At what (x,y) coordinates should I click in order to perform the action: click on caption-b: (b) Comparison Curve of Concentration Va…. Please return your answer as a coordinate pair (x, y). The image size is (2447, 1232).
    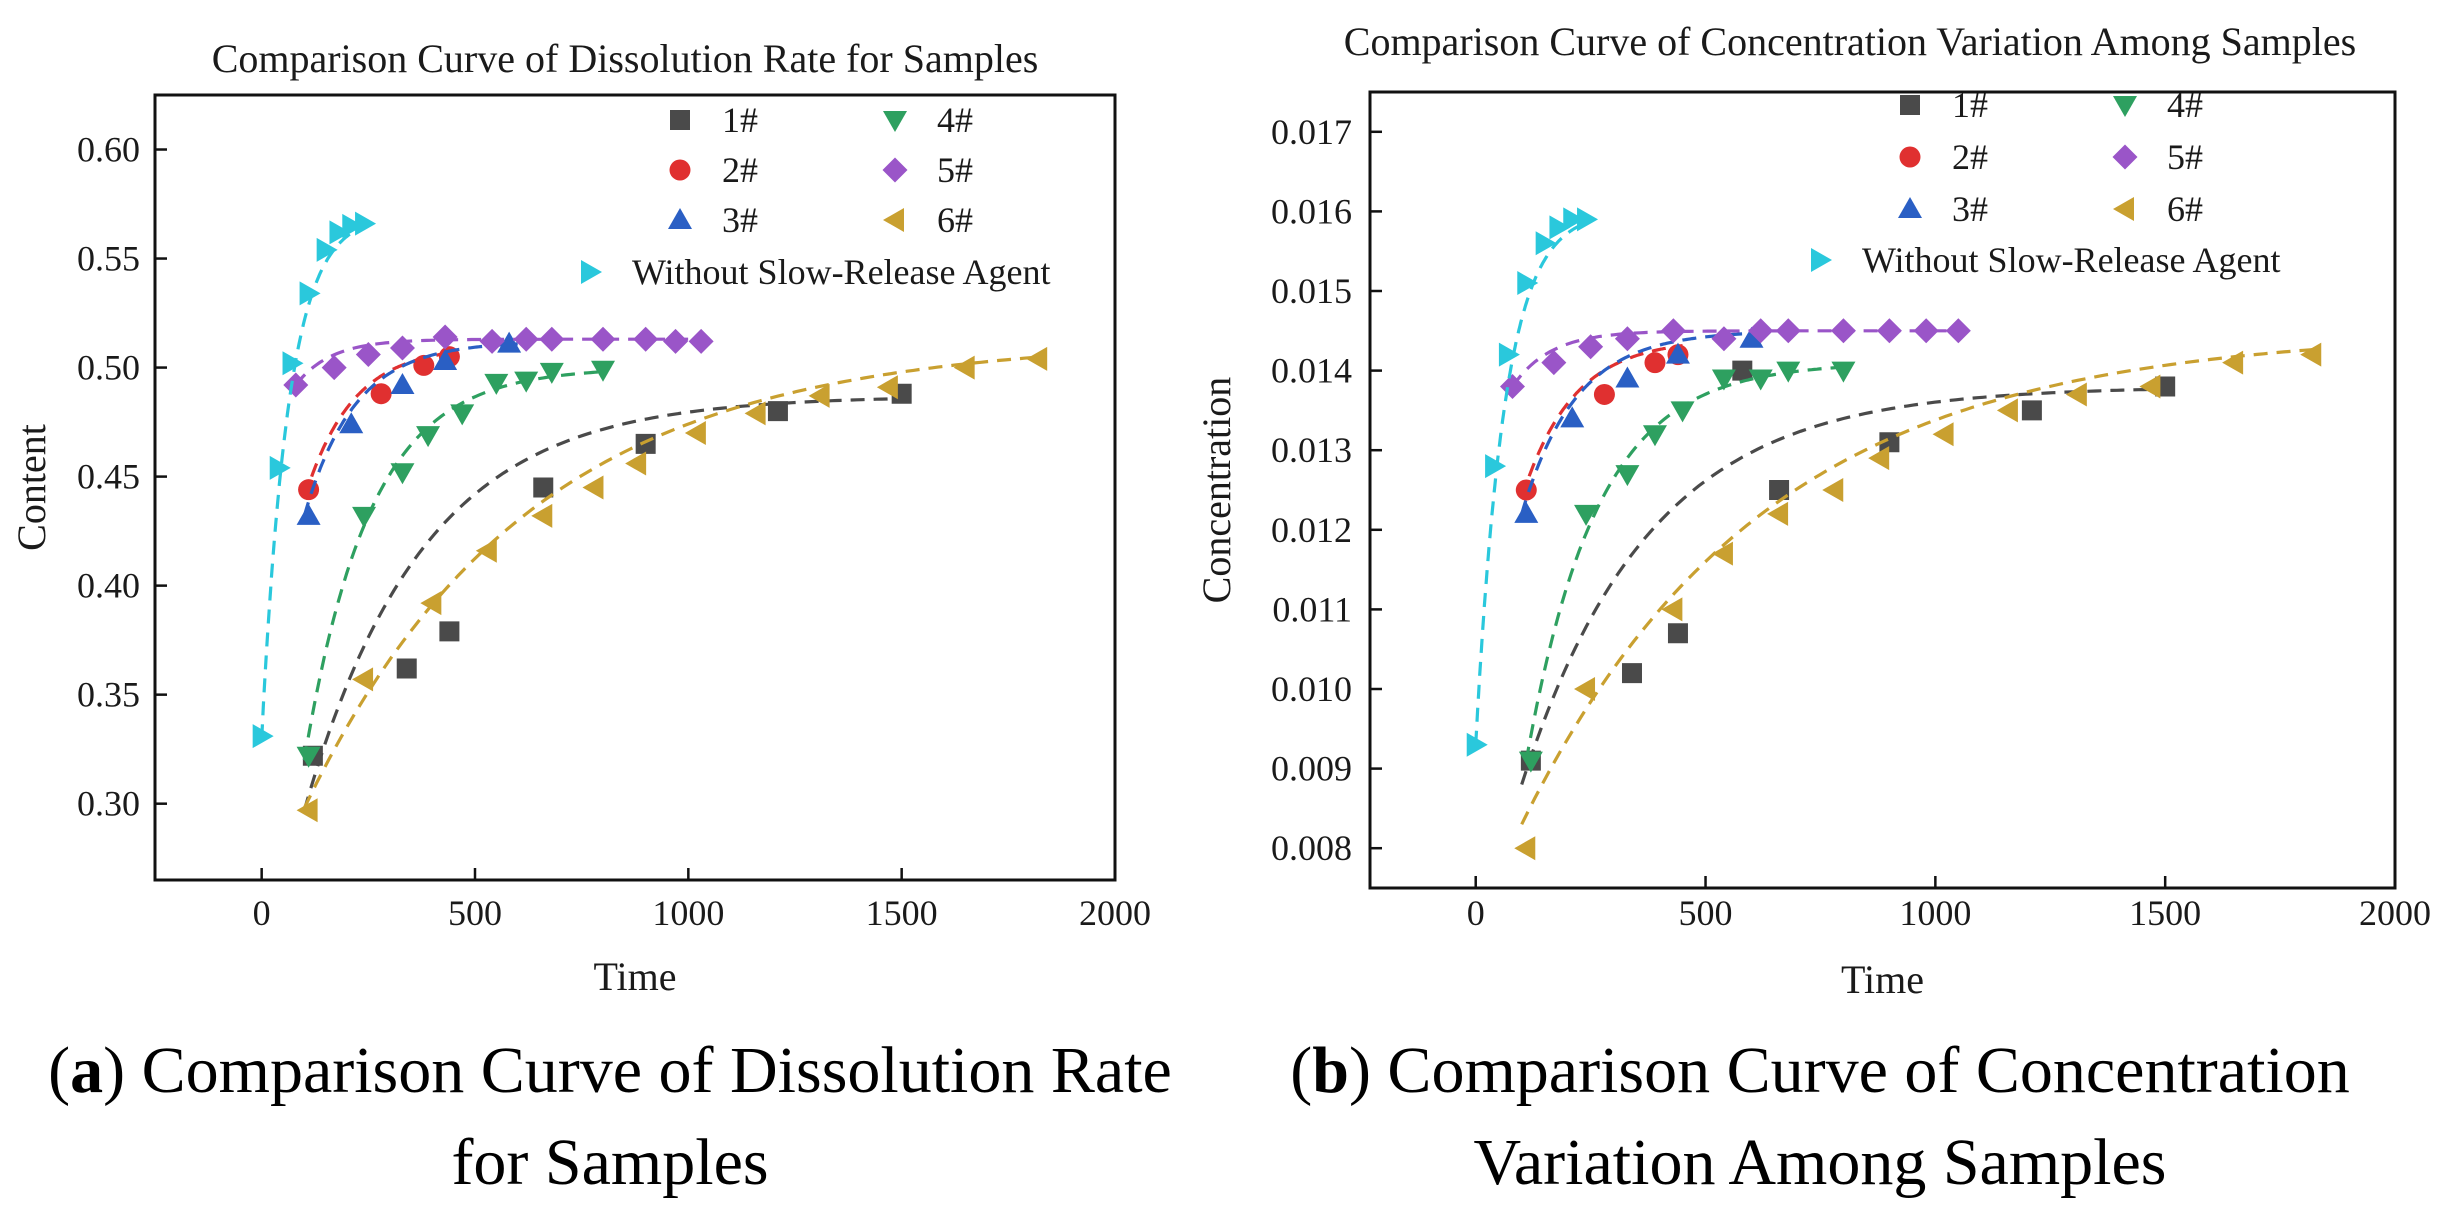
    Looking at the image, I should click on (1820, 1116).